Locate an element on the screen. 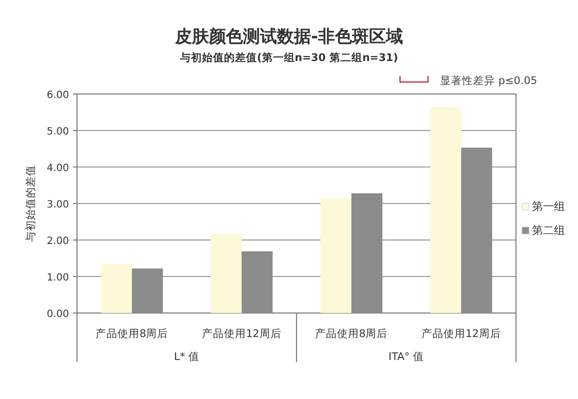 The width and height of the screenshot is (578, 399). y-tick-label: 1.00 is located at coordinates (57, 278).